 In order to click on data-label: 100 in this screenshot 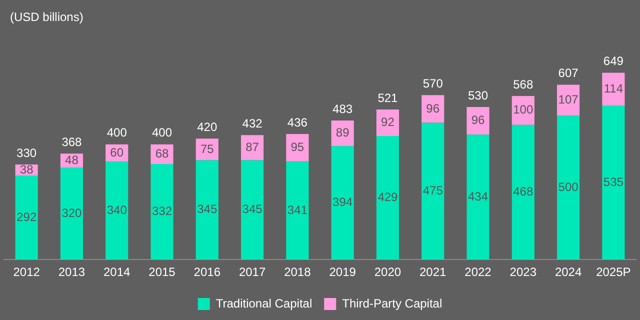, I will do `click(523, 109)`.